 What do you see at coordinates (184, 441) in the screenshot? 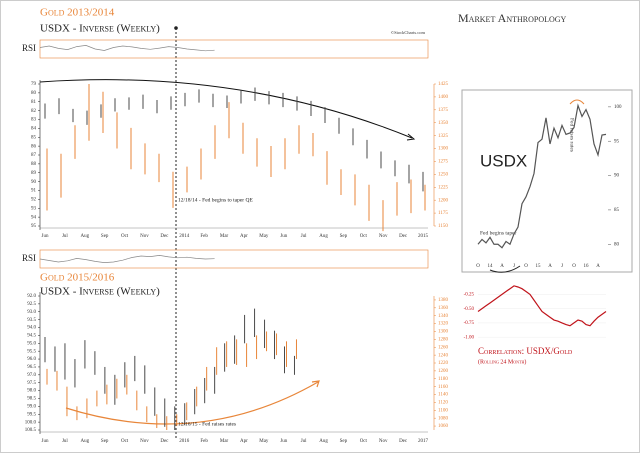
I see `x-tick-label: 2016` at bounding box center [184, 441].